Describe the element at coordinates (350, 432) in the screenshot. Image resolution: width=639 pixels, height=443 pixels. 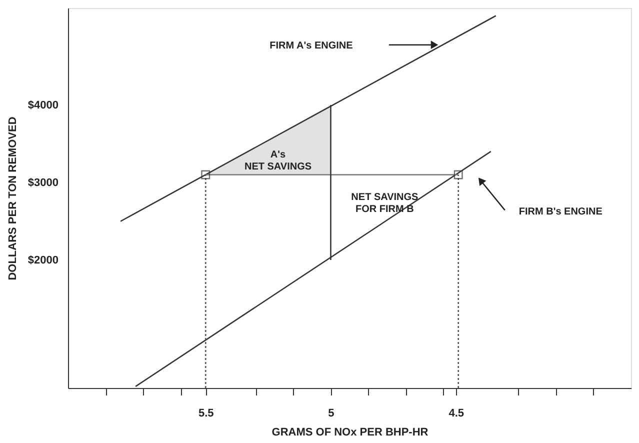
I see `x-axis-title: GRAMS OF NOx PER BHP-HR` at that location.